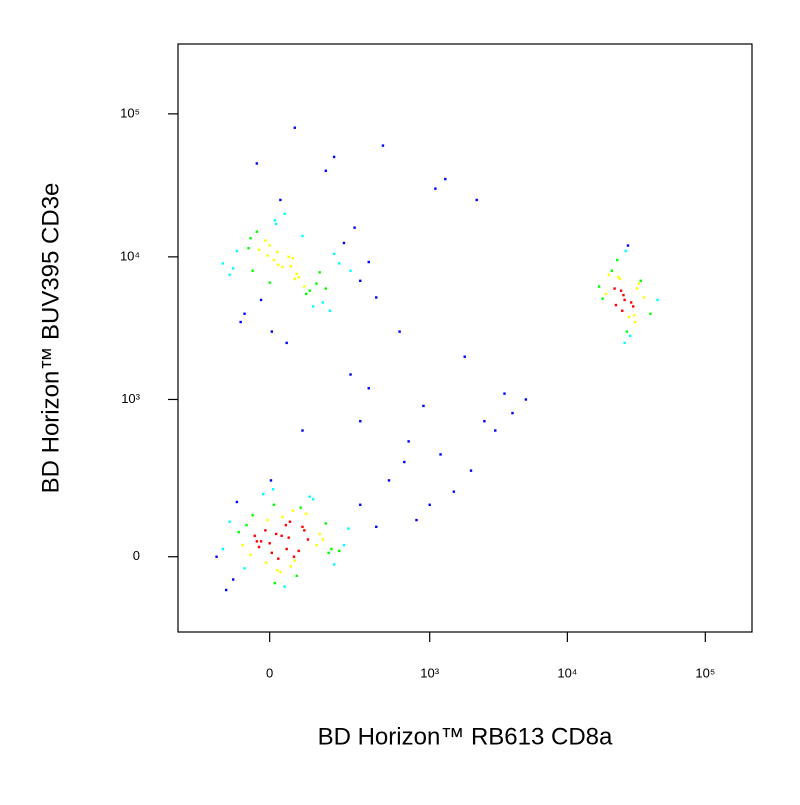  I want to click on x-tick-label: 0, so click(269, 672).